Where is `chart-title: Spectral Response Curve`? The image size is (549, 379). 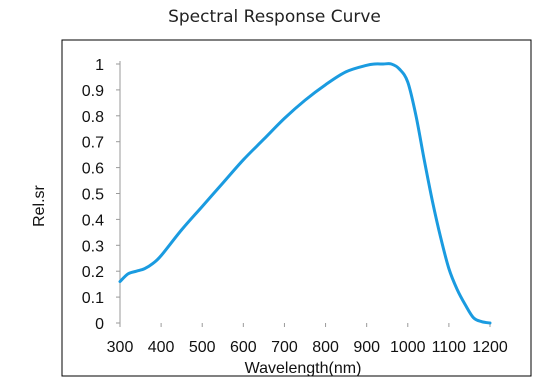 chart-title: Spectral Response Curve is located at coordinates (274, 17).